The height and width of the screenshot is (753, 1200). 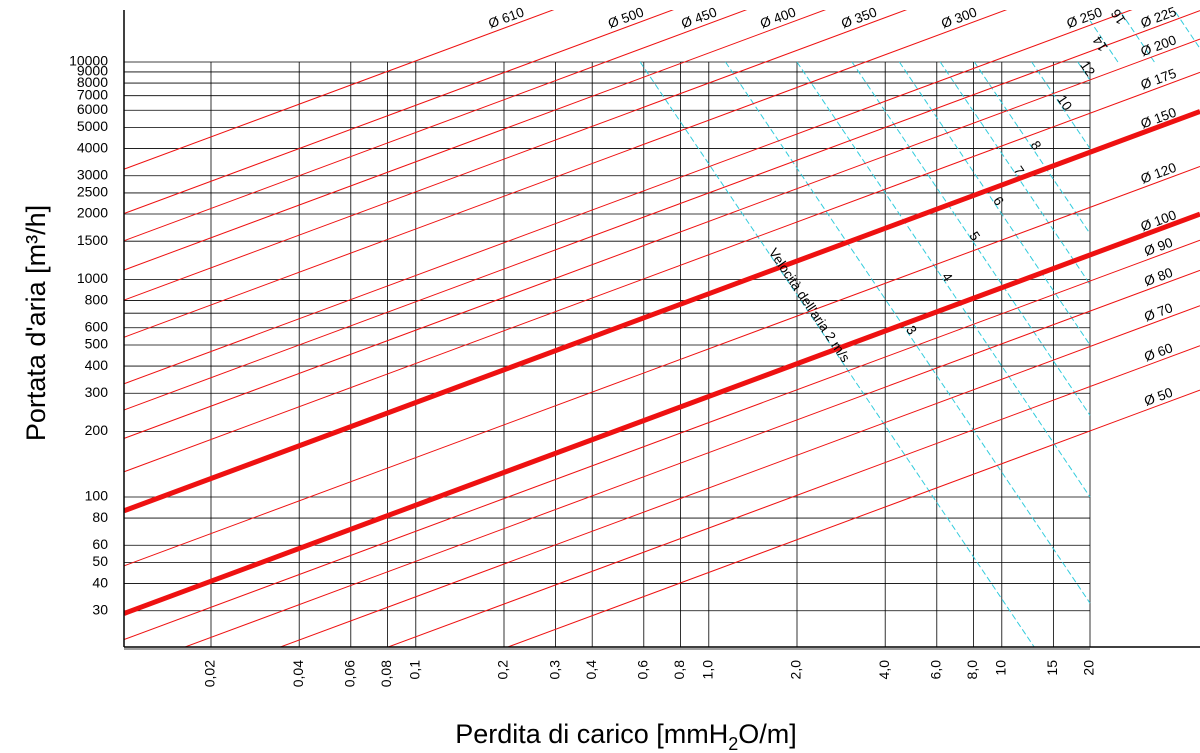 What do you see at coordinates (349, 673) in the screenshot?
I see `x-tick-label: 0,06` at bounding box center [349, 673].